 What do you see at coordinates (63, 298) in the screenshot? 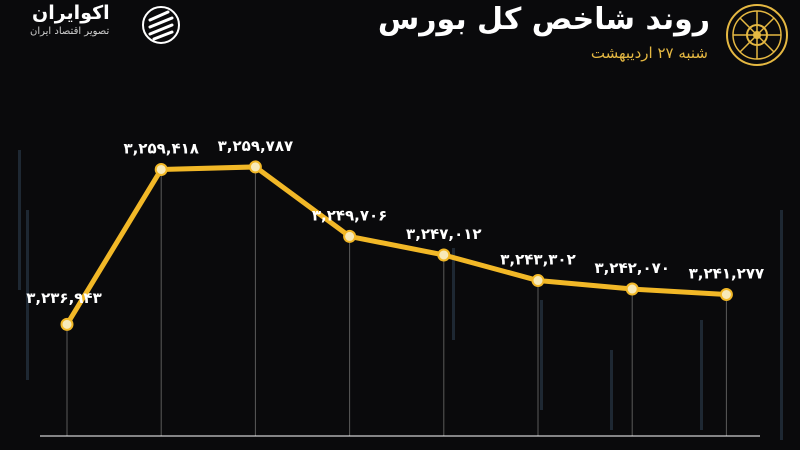
I see `data-label: ۳,۲۳۶,۹۴۳` at bounding box center [63, 298].